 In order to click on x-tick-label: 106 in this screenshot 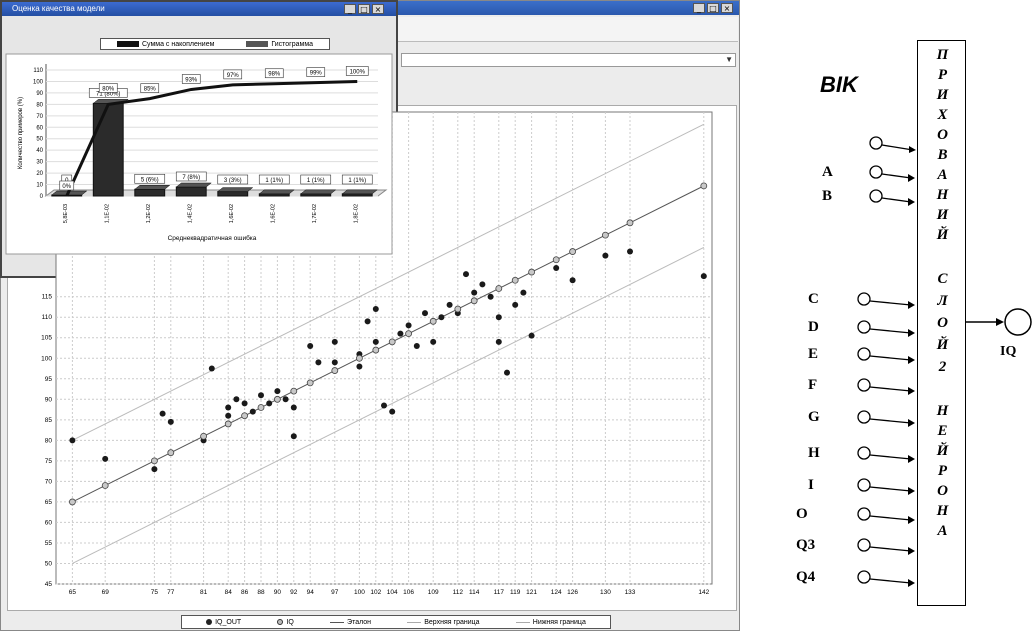, I will do `click(408, 592)`.